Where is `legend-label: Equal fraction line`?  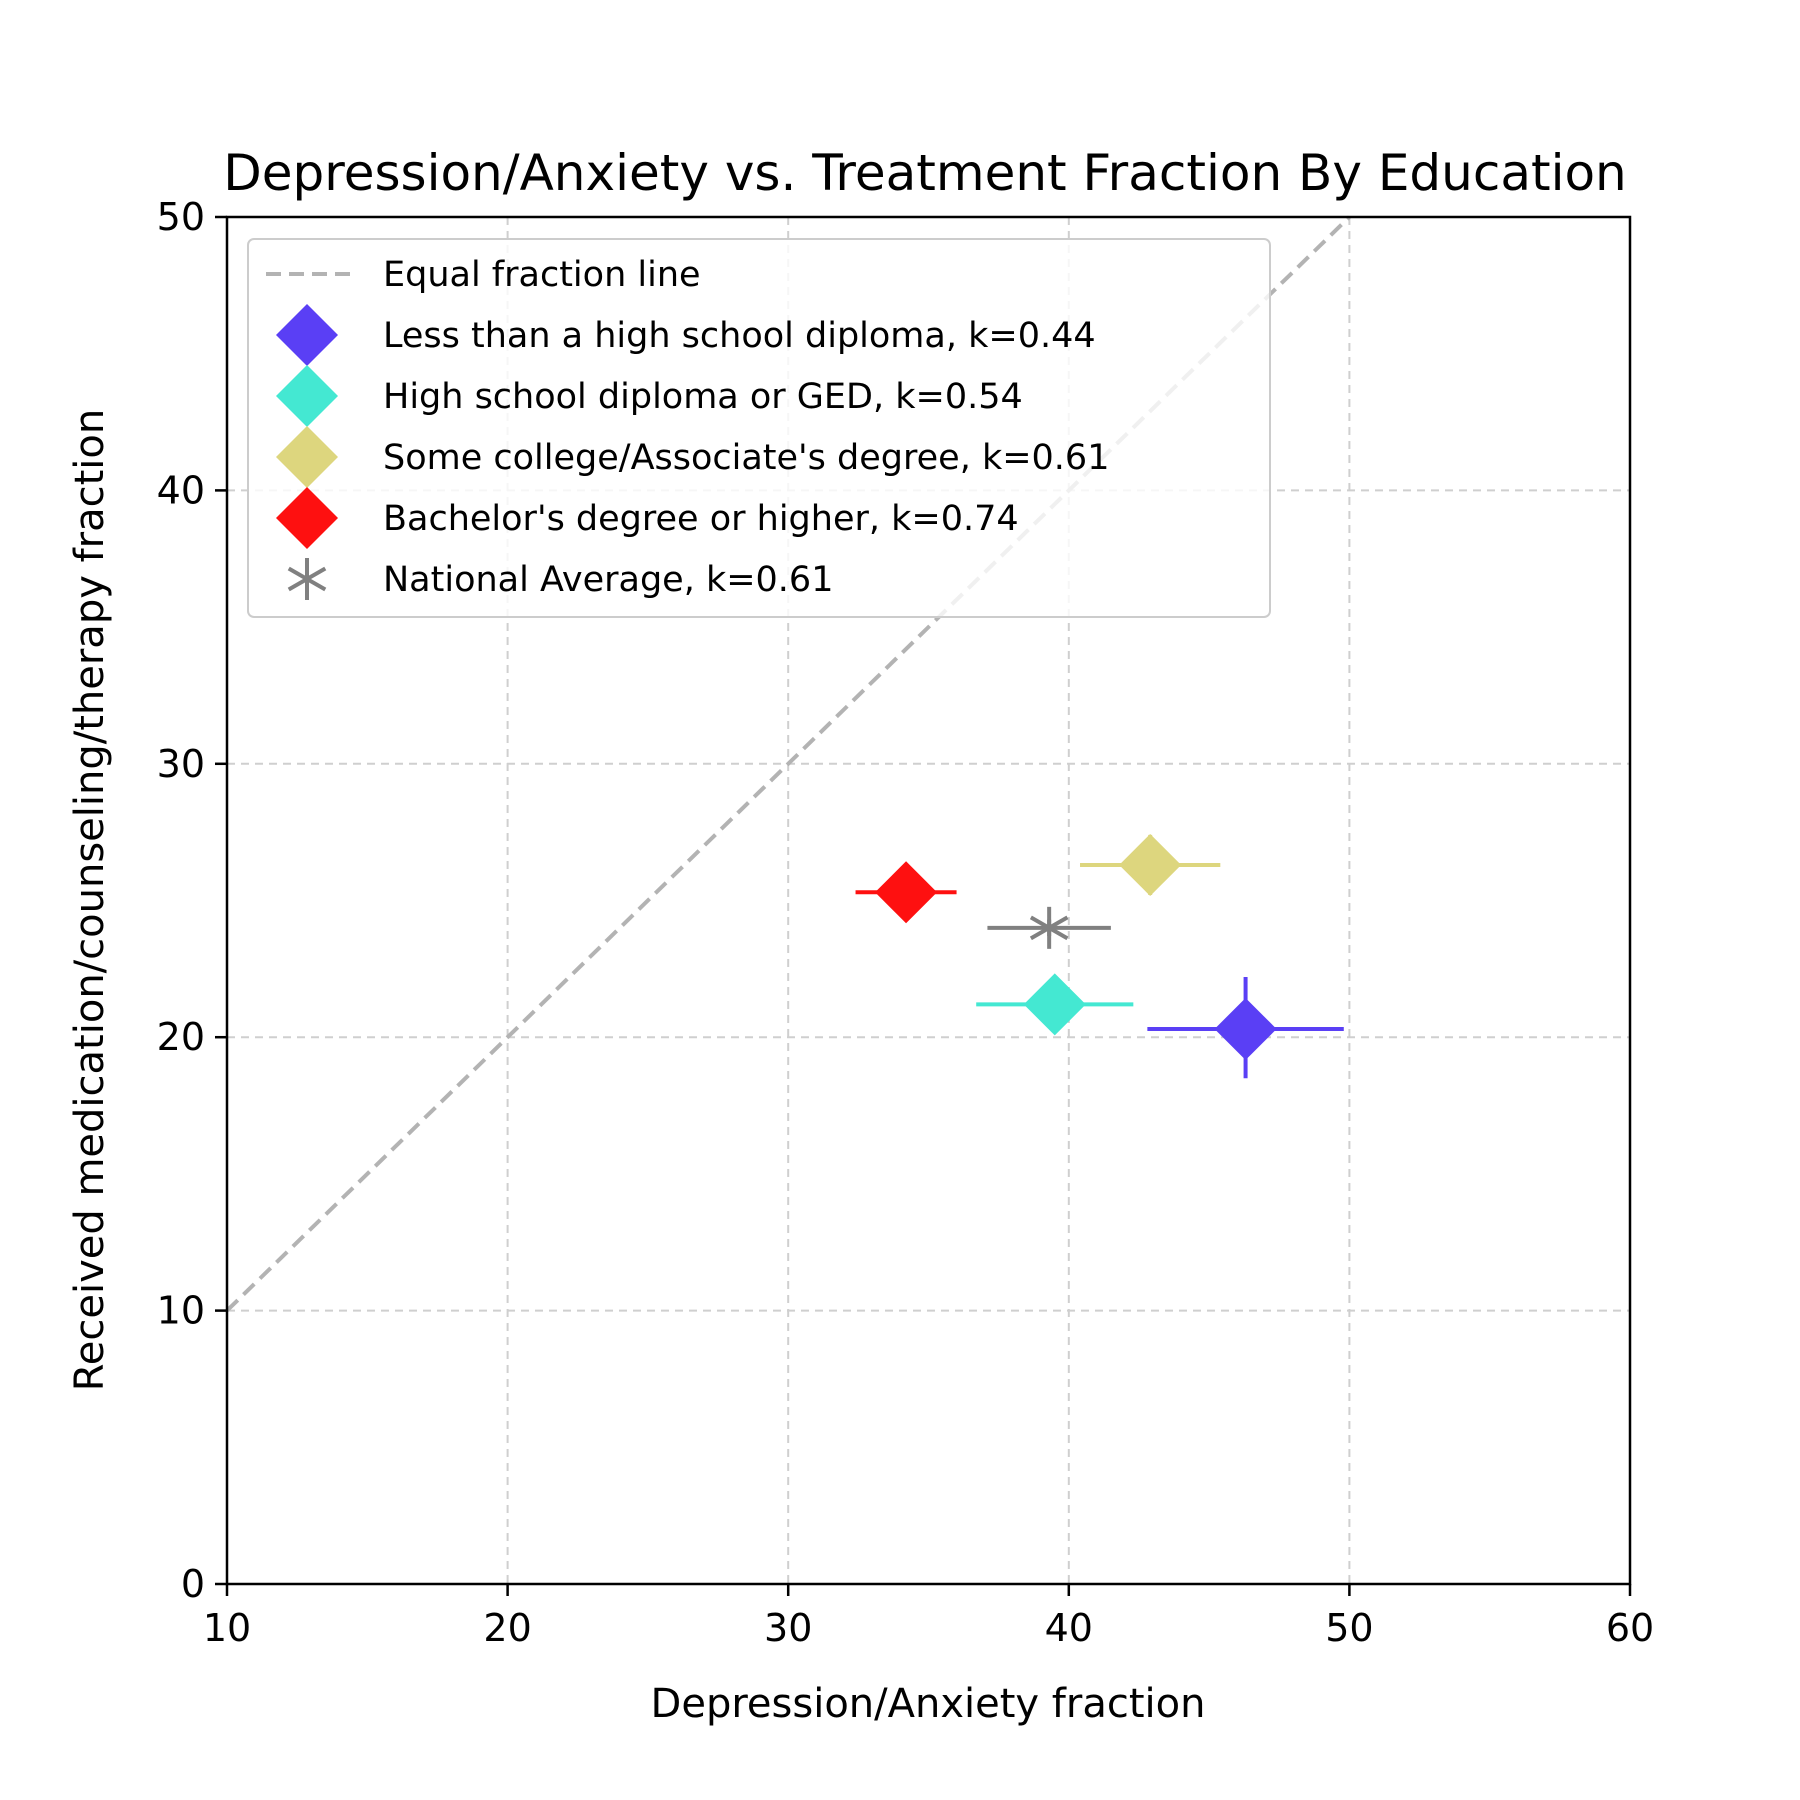
legend-label: Equal fraction line is located at coordinates (542, 275).